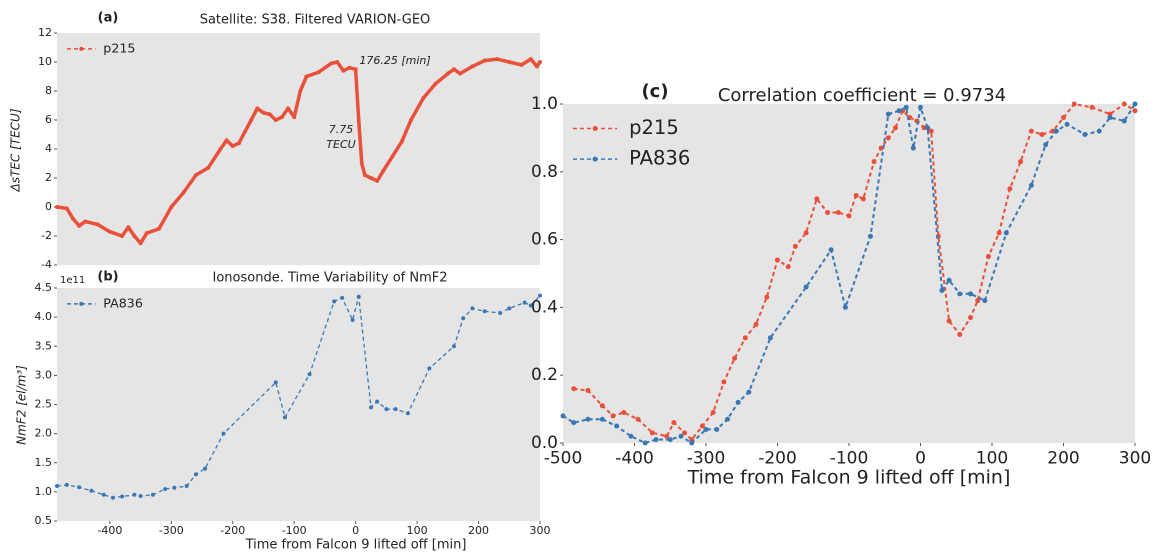  I want to click on chart-title: Correlation coefficient = 0.9734, so click(862, 95).